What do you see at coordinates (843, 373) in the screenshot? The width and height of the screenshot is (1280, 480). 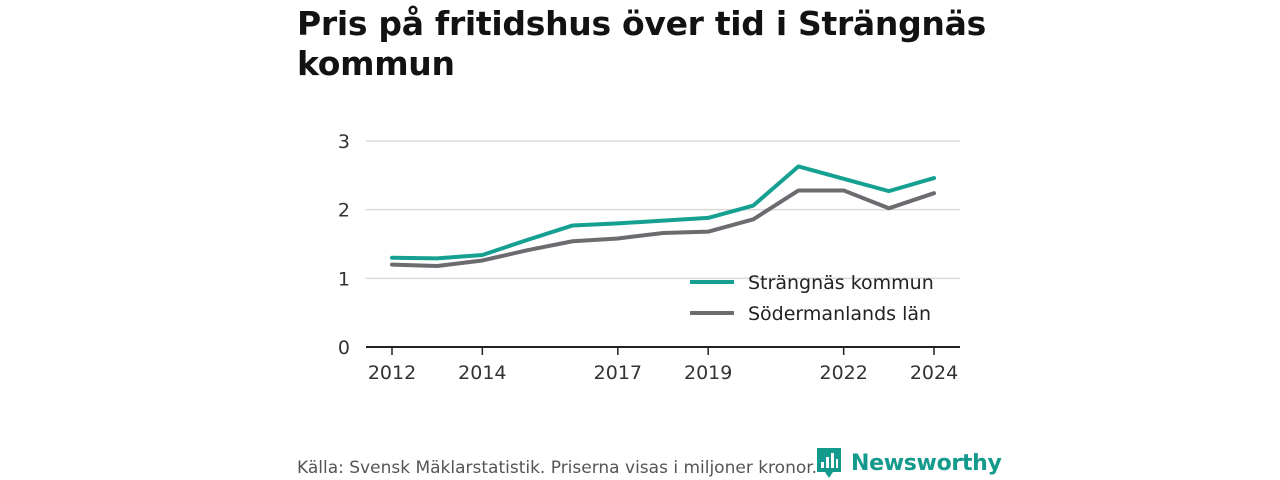 I see `x-tick-label: 2022` at bounding box center [843, 373].